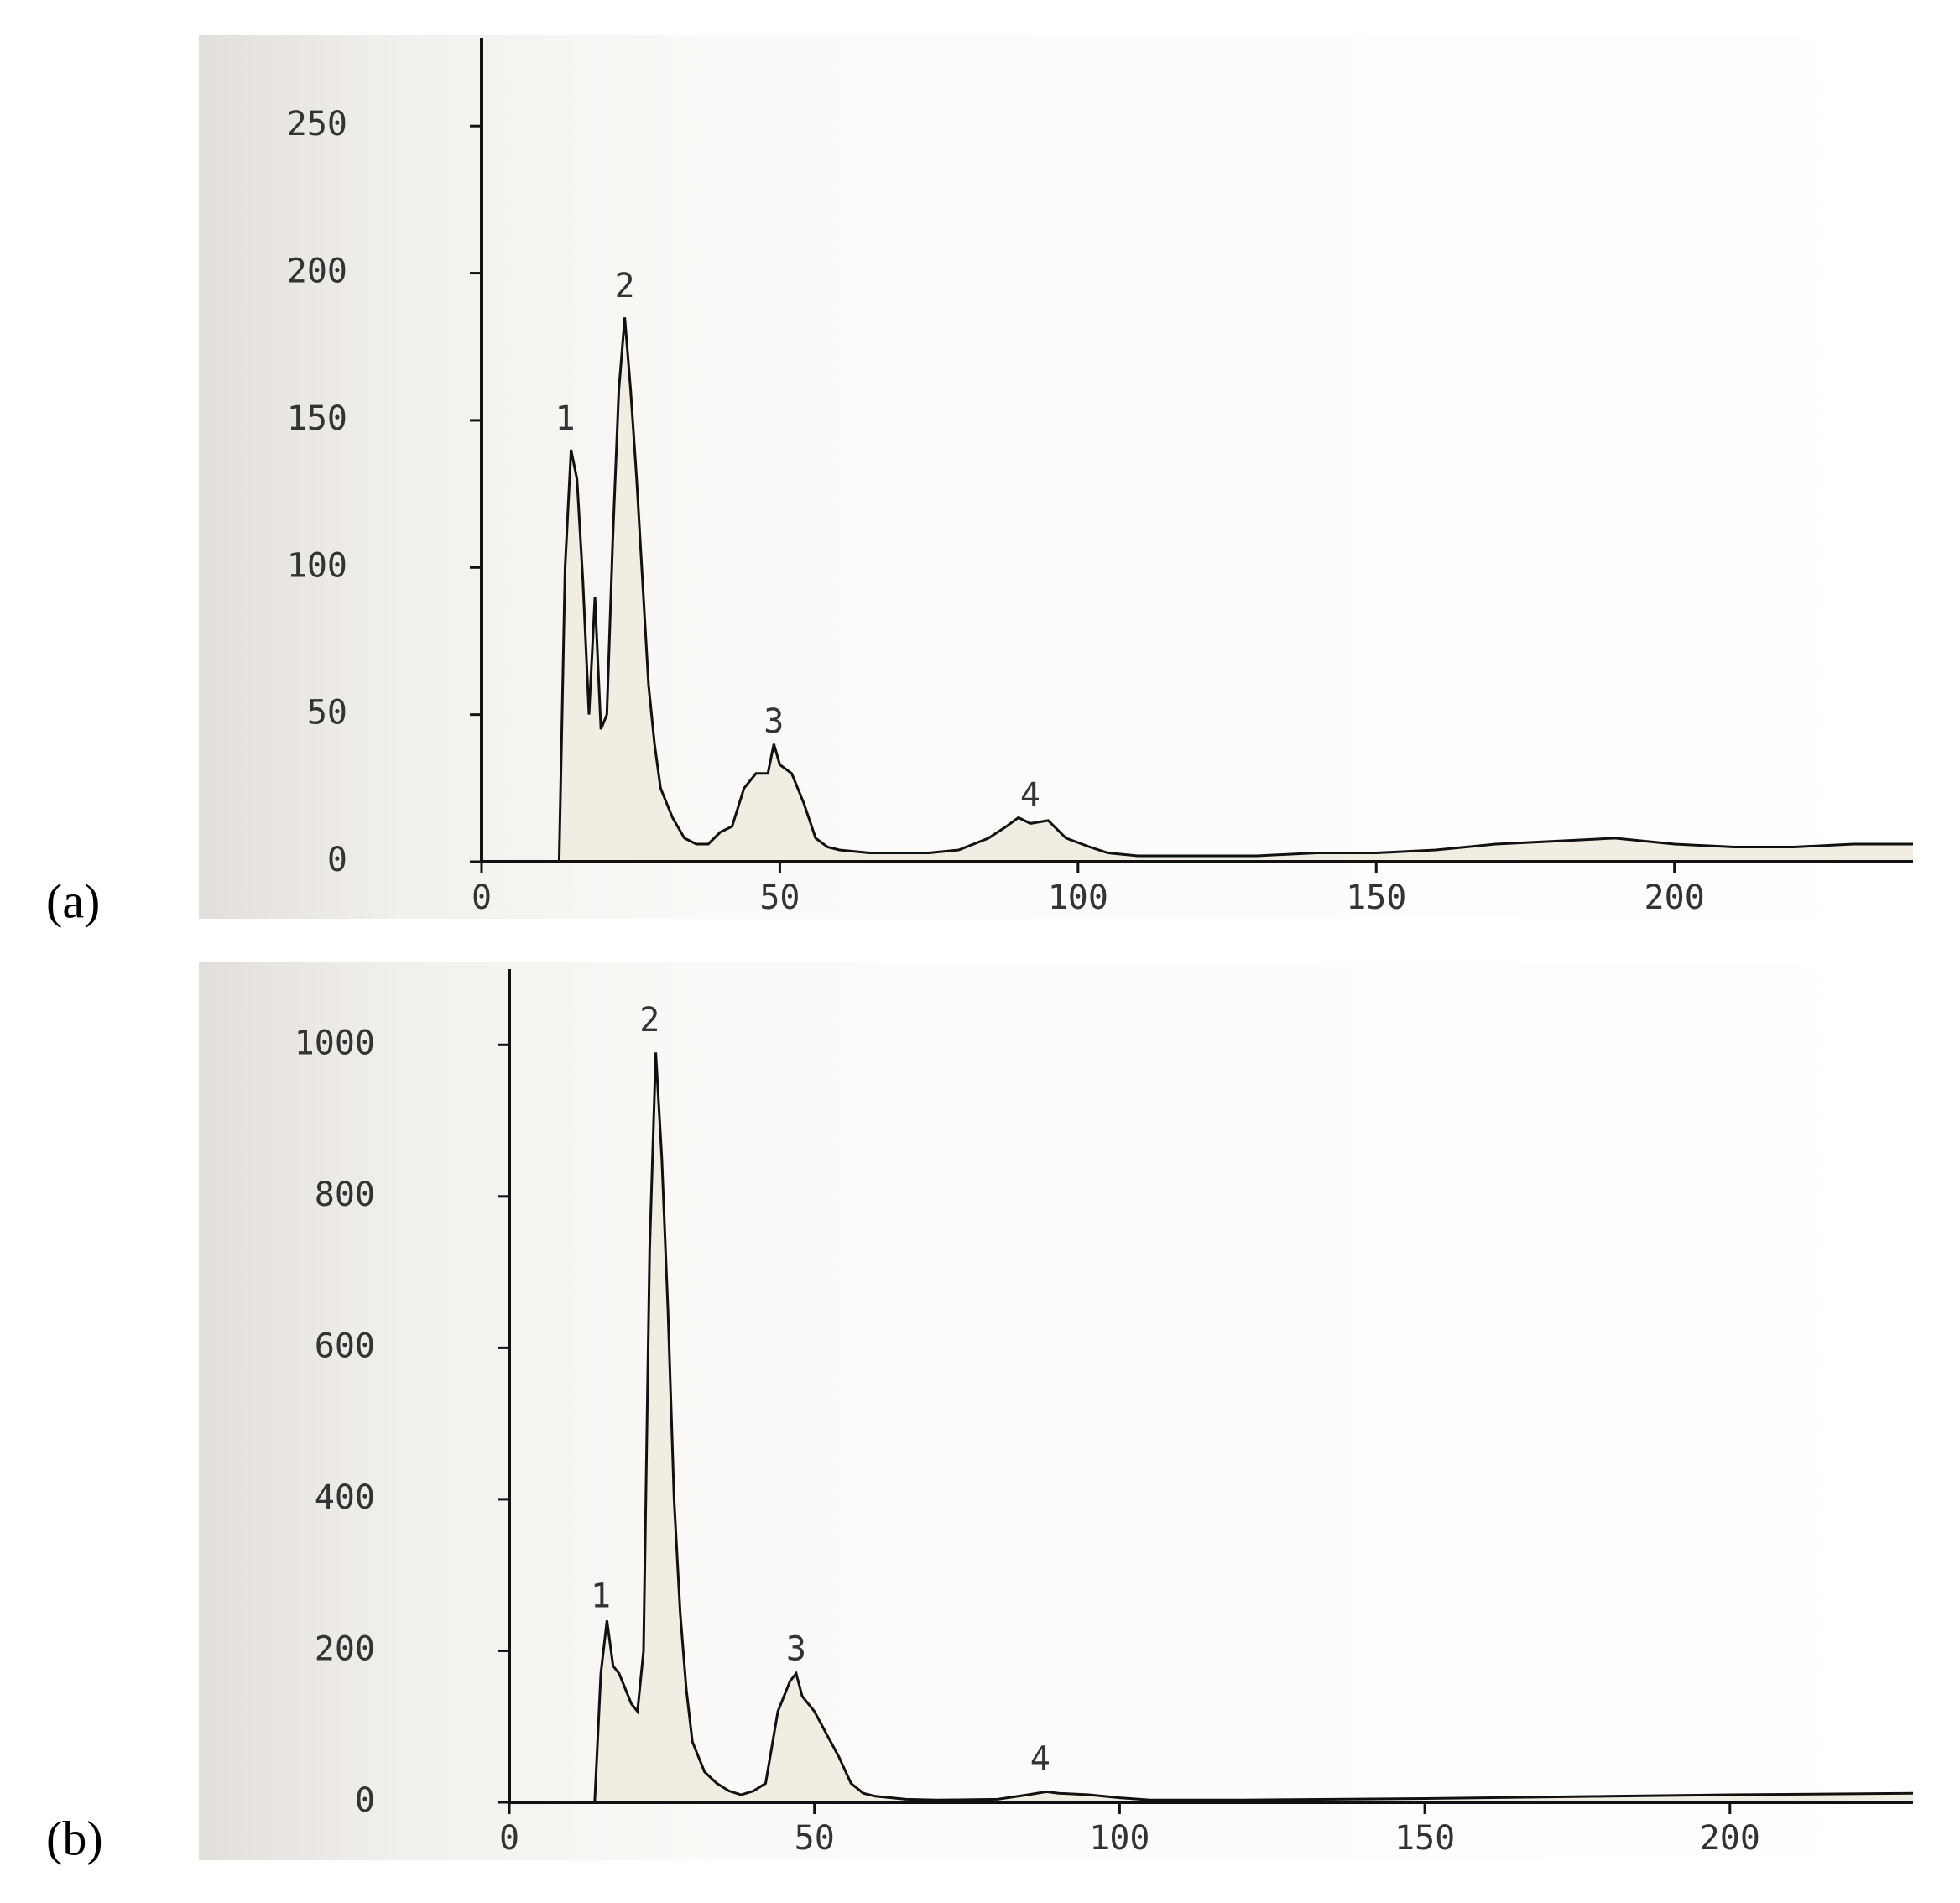 Image resolution: width=1960 pixels, height=1903 pixels. I want to click on y-tick-label: 100, so click(317, 565).